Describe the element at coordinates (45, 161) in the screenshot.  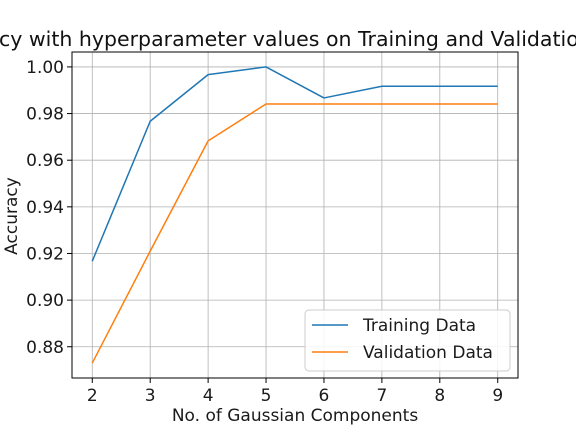
I see `y-tick-label: 0.96` at that location.